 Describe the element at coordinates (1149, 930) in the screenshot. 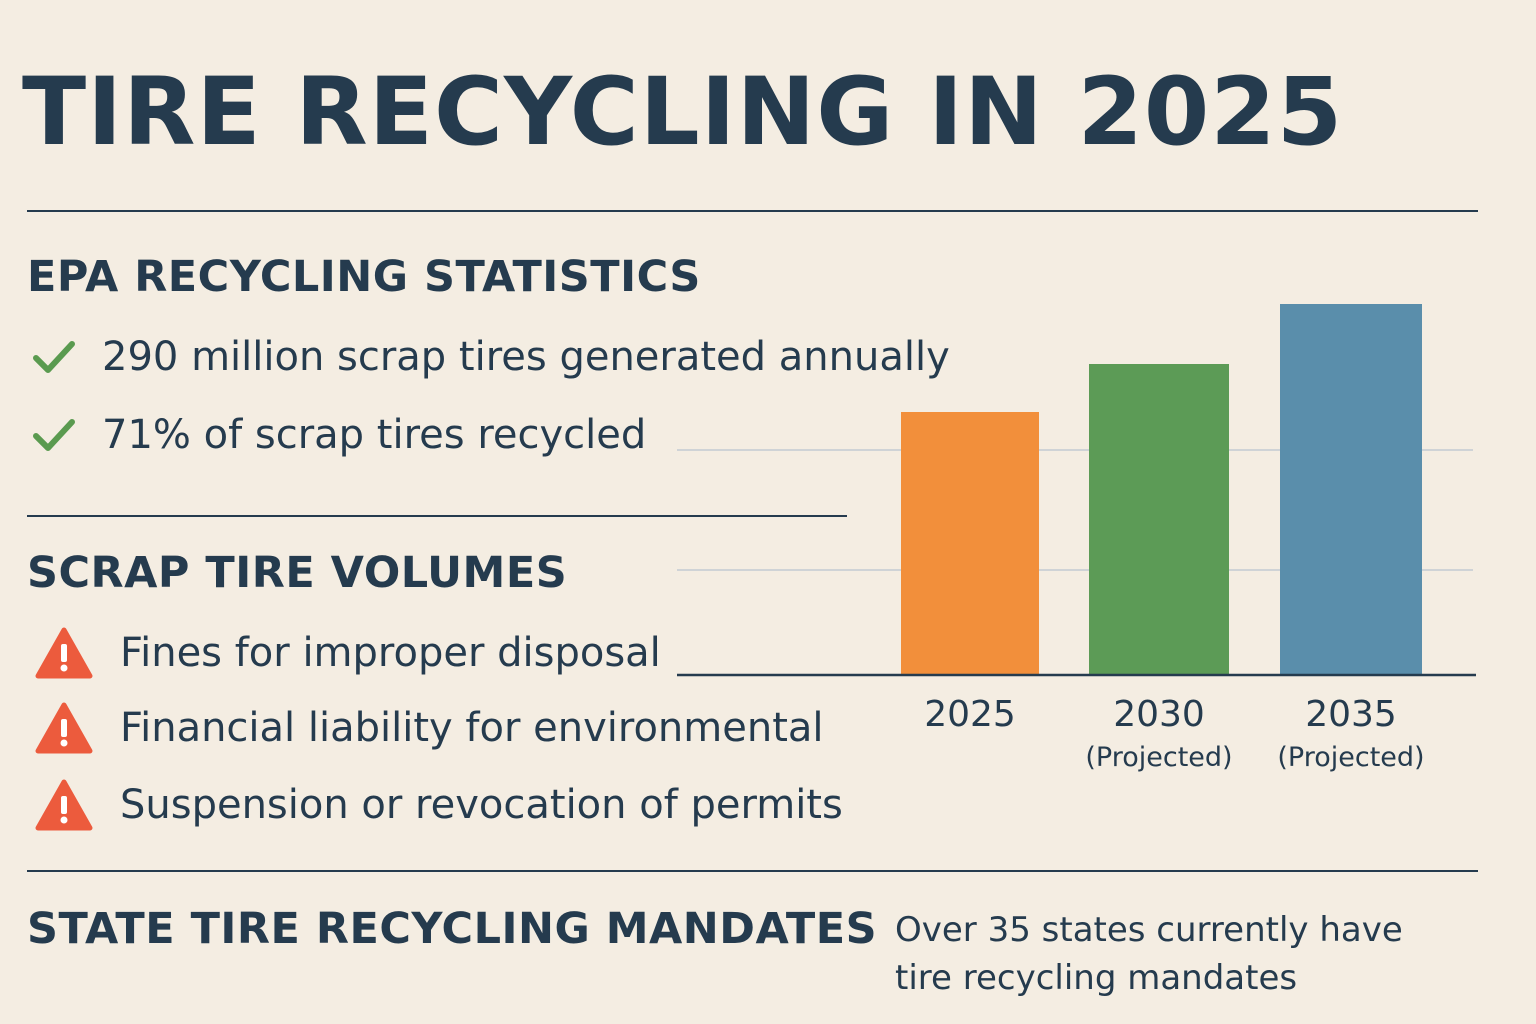

I see `mandates-note-line: Over 35 states currently have` at that location.